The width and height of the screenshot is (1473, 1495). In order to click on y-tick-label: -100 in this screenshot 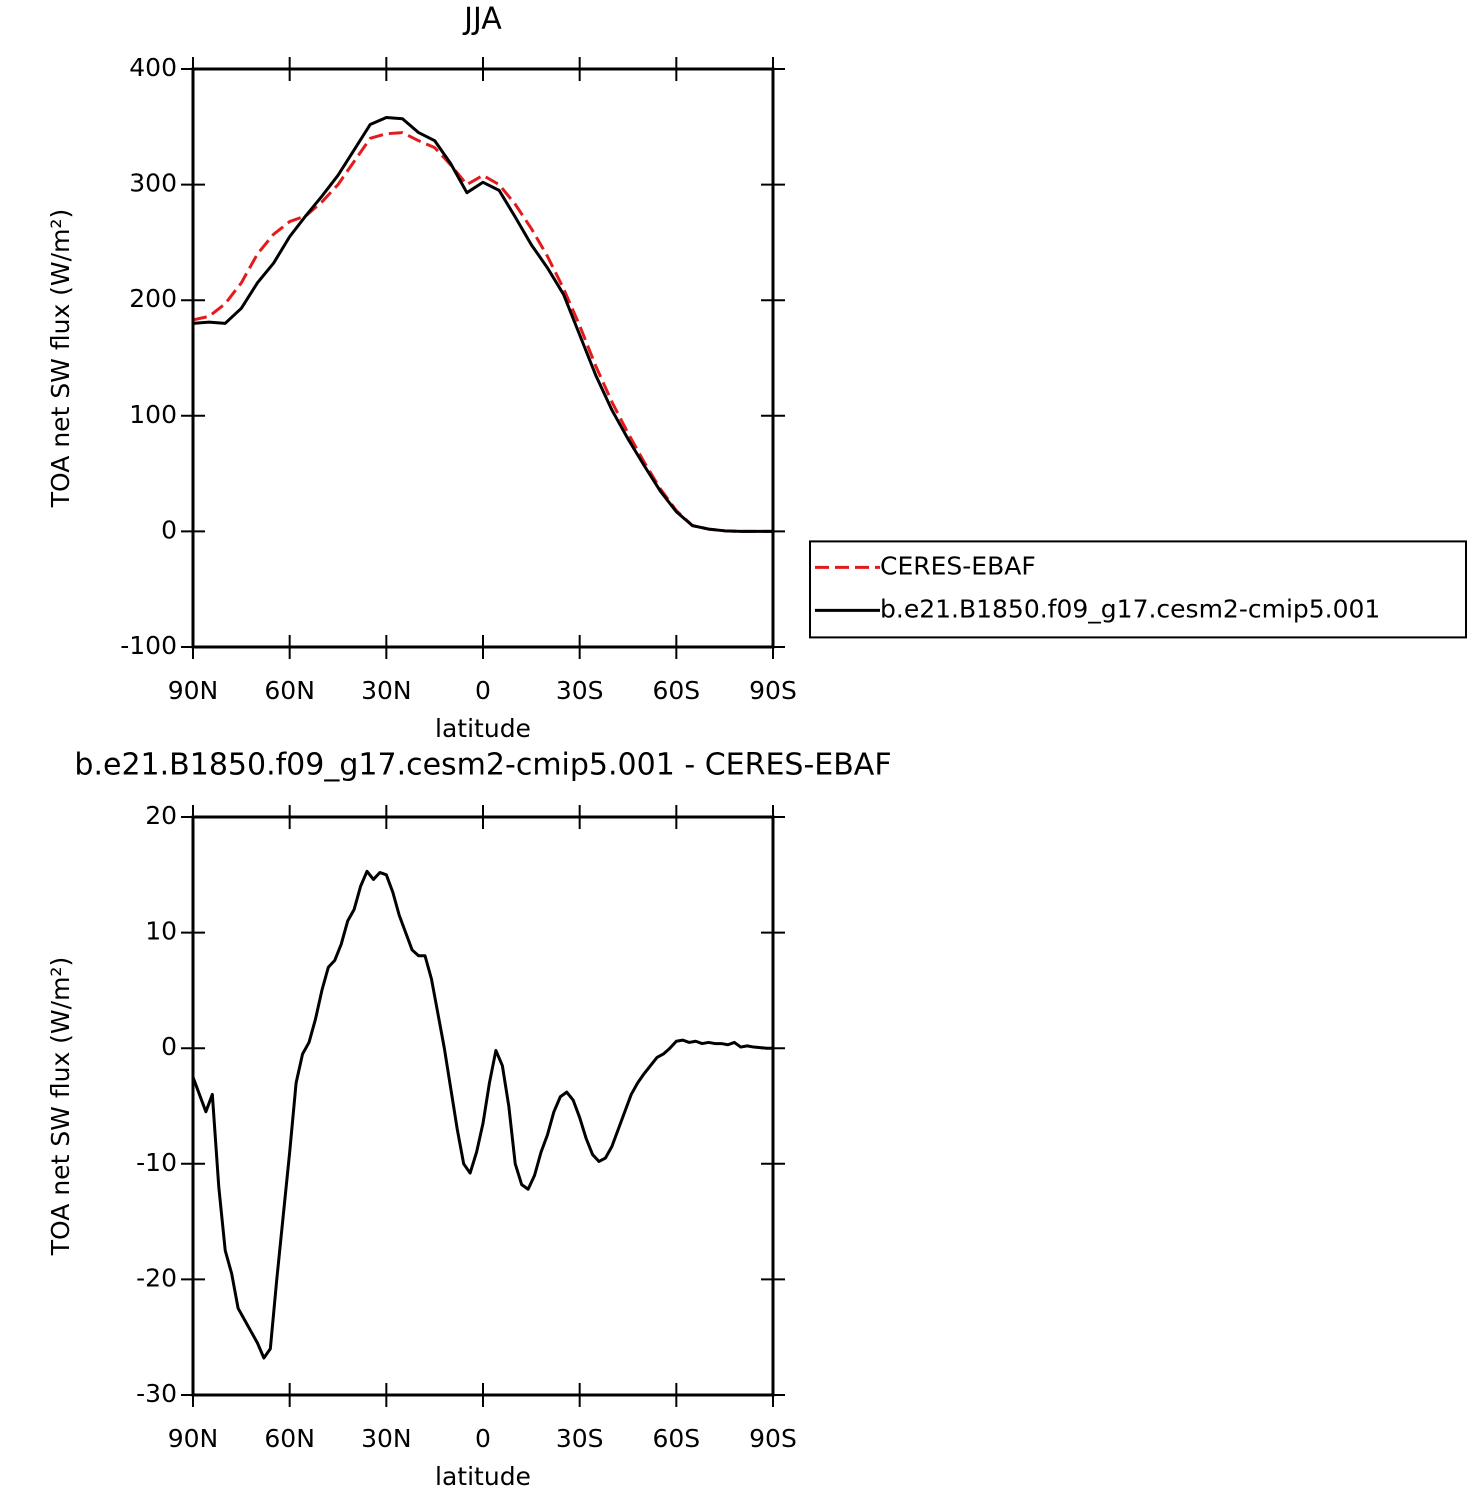, I will do `click(148, 645)`.